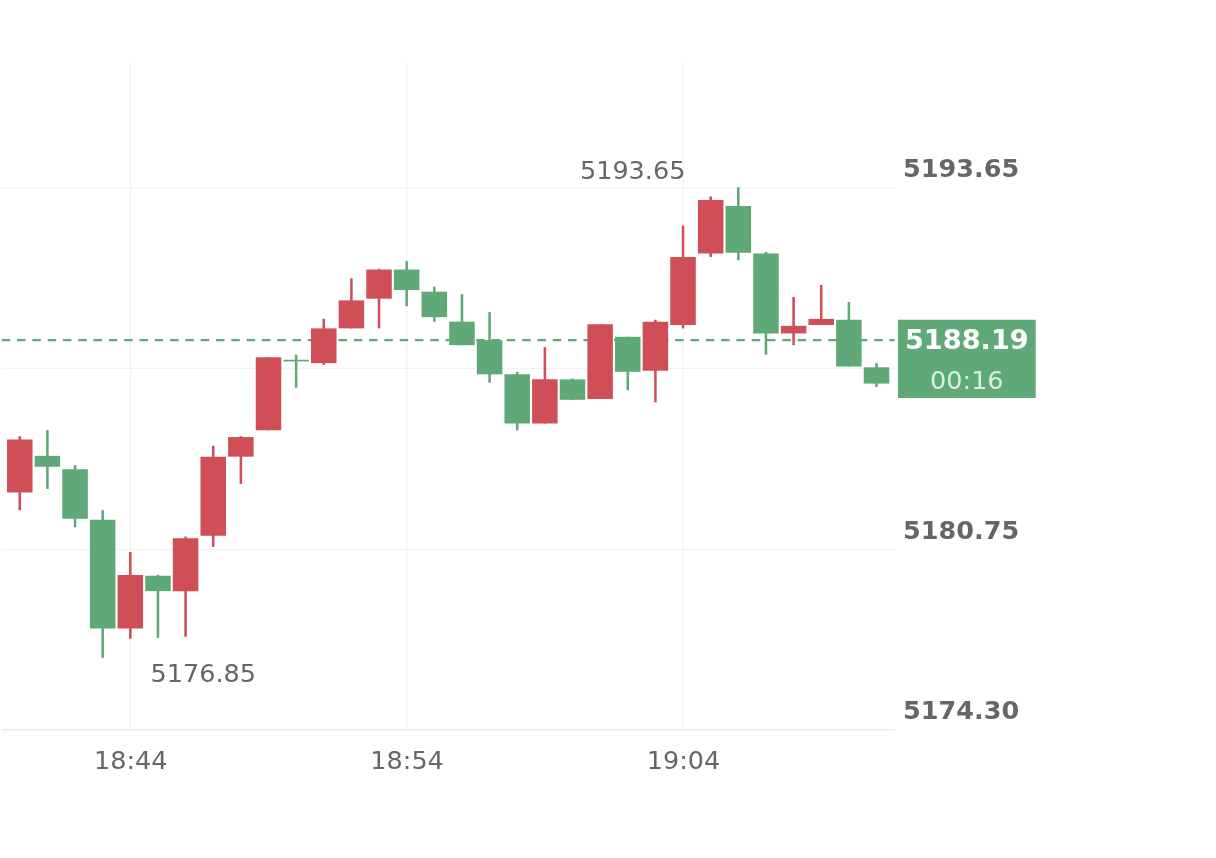  Describe the element at coordinates (130, 759) in the screenshot. I see `x-tick-label: 18:44` at that location.